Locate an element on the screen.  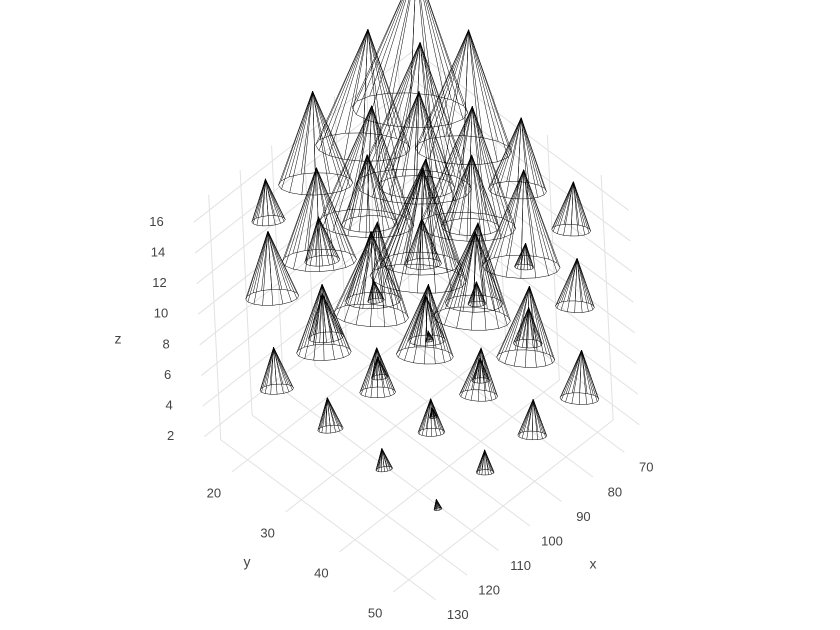
y-axis-title: y is located at coordinates (247, 562).